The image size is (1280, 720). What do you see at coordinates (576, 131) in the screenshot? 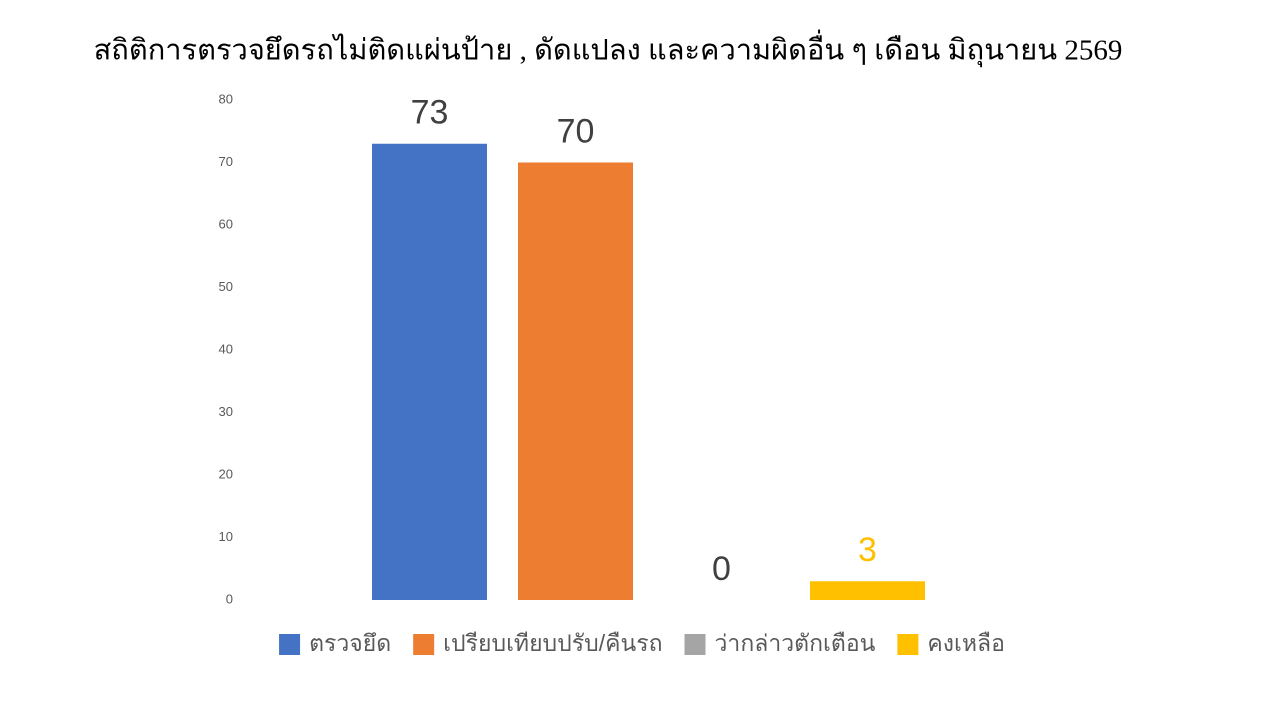
I see `data-label: 70` at bounding box center [576, 131].